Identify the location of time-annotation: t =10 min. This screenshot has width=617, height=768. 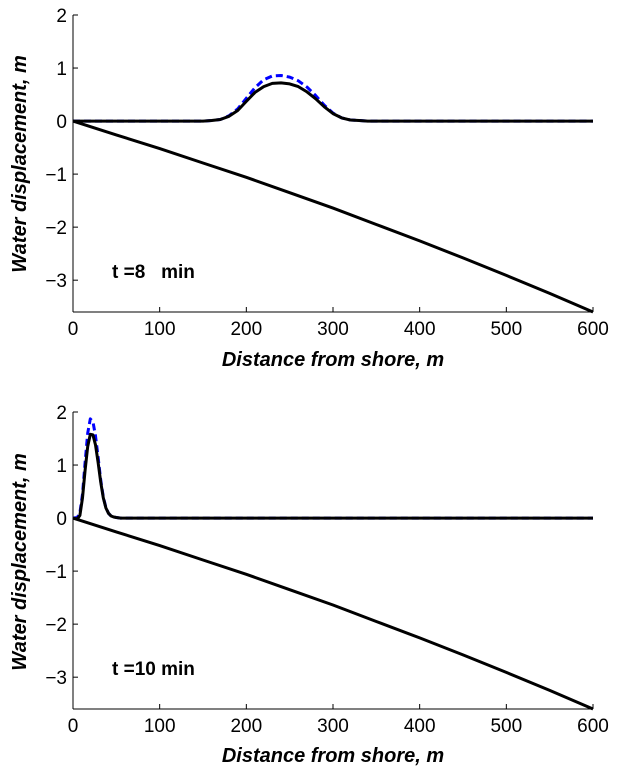
(153, 669).